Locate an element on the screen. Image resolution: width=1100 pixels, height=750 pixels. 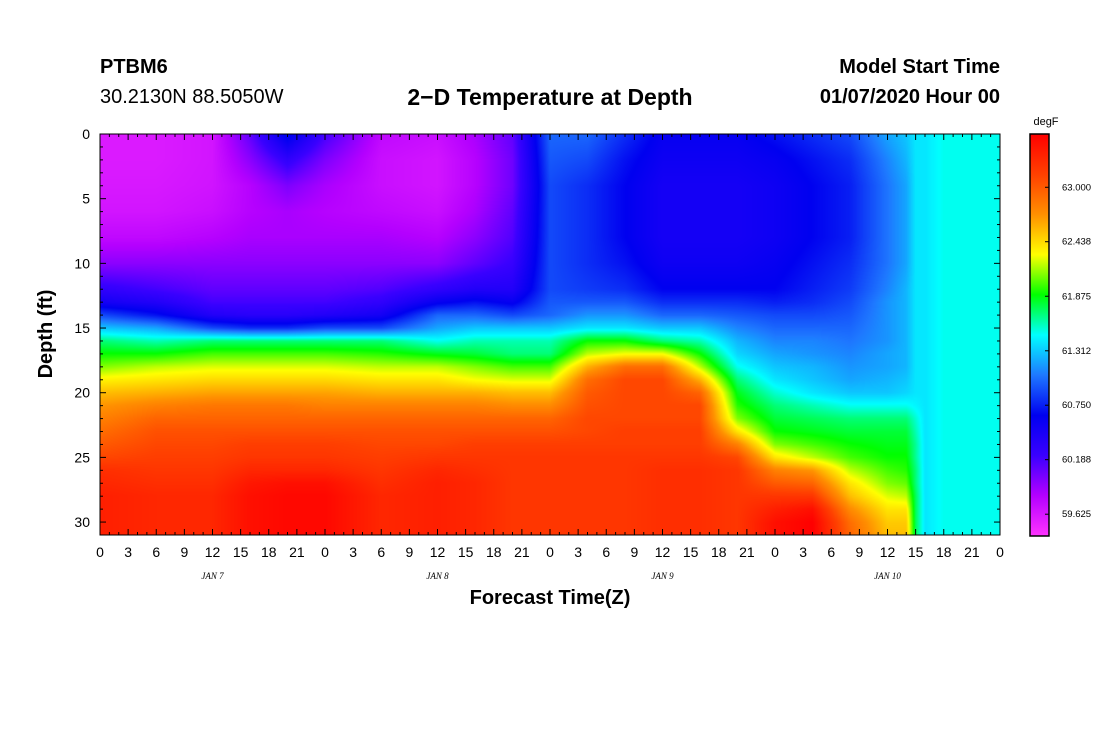
colorbar-unit-label: degF is located at coordinates (1045, 122).